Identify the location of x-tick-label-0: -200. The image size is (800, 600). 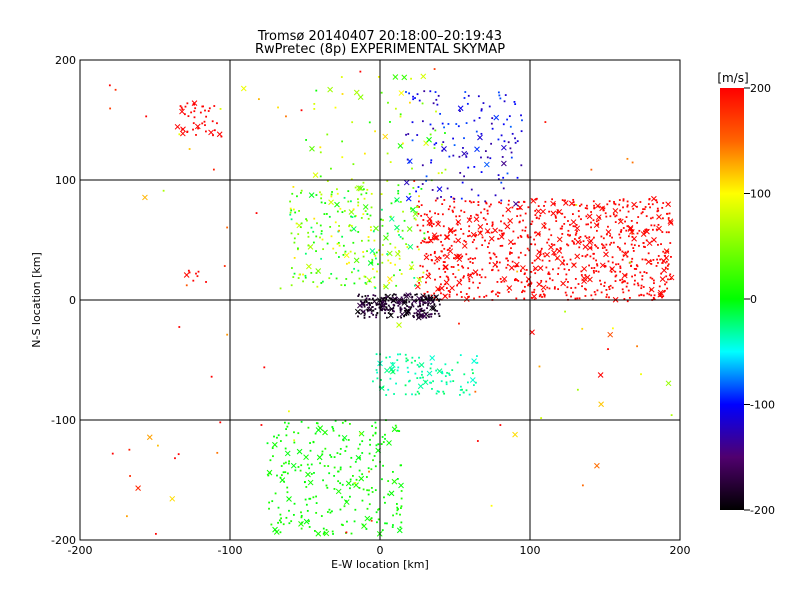
(80, 550).